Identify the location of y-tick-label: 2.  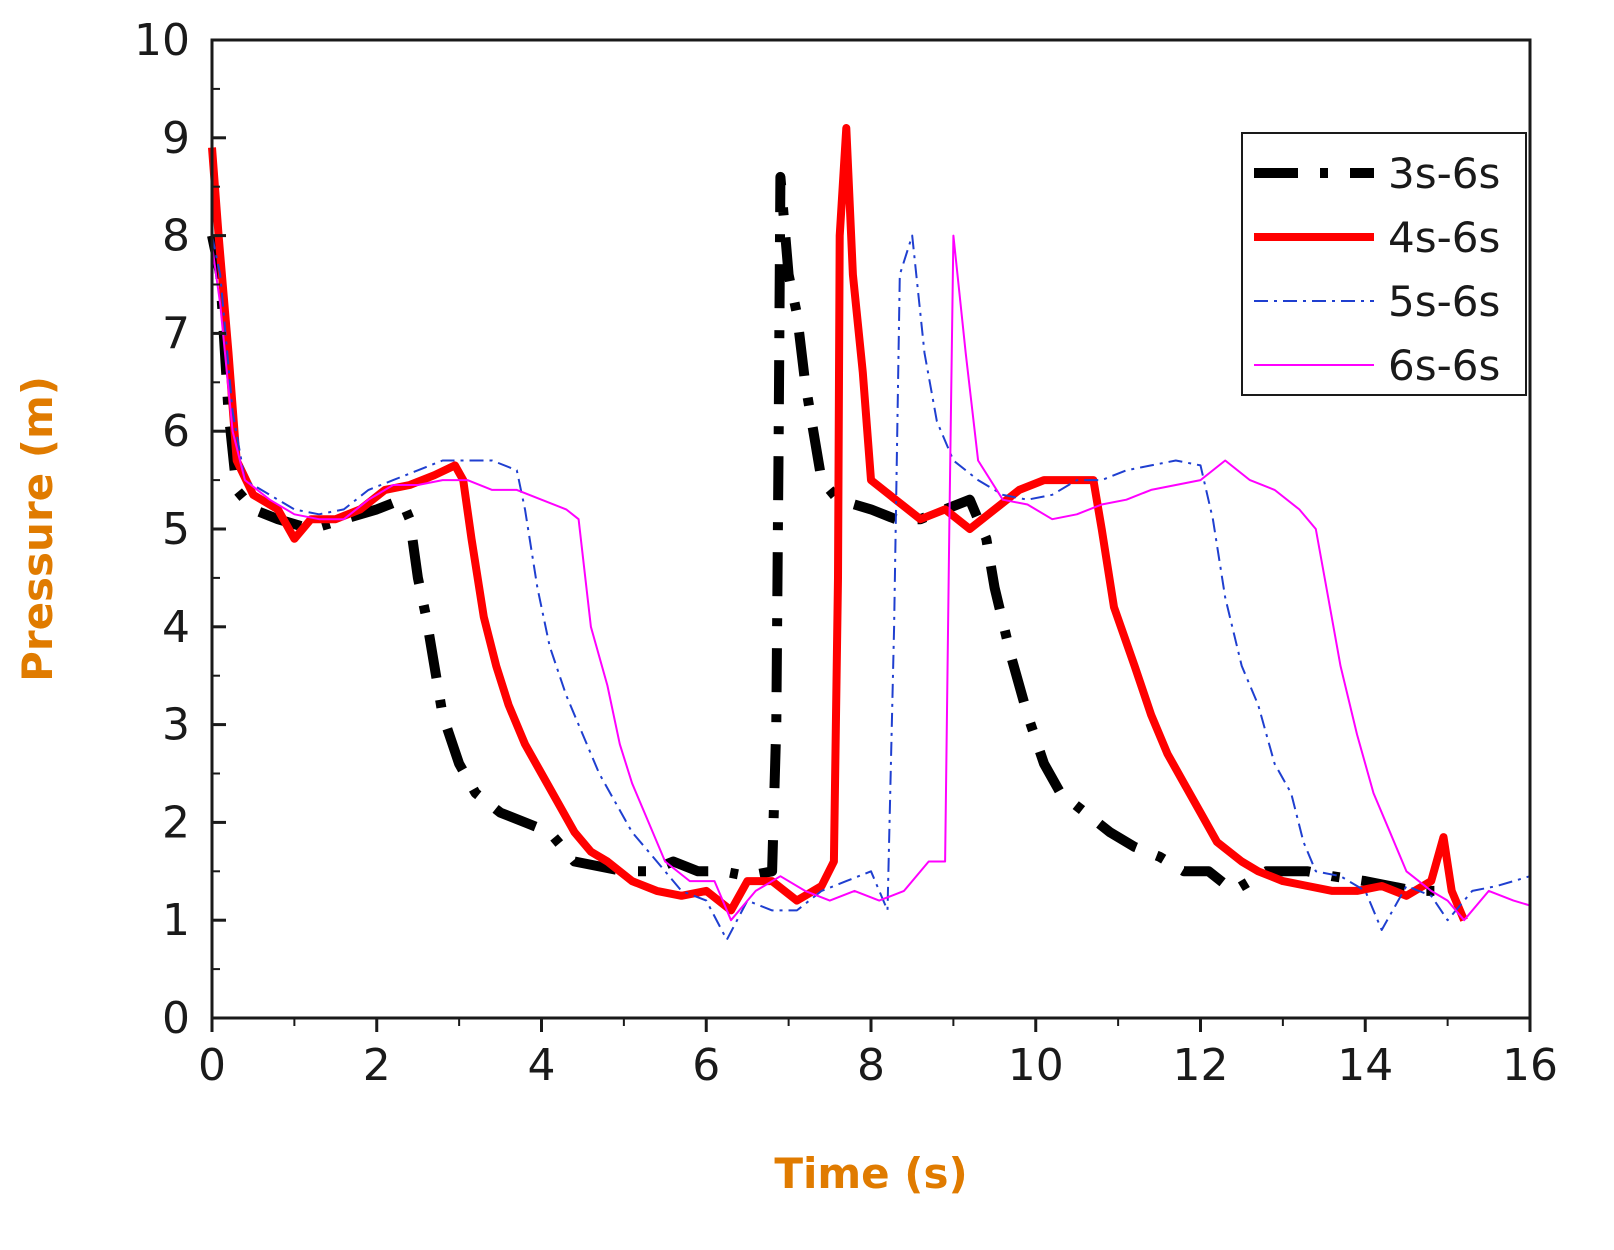
(176, 822).